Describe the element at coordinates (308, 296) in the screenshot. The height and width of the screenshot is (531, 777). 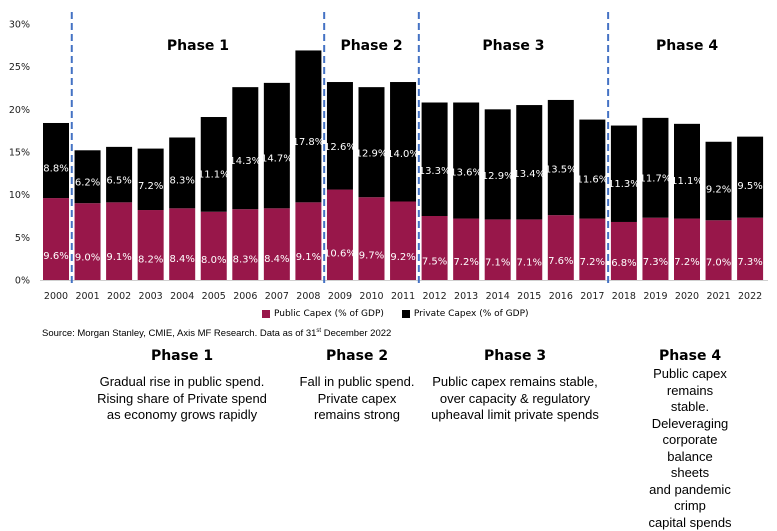
I see `x-tick-label: 2008` at that location.